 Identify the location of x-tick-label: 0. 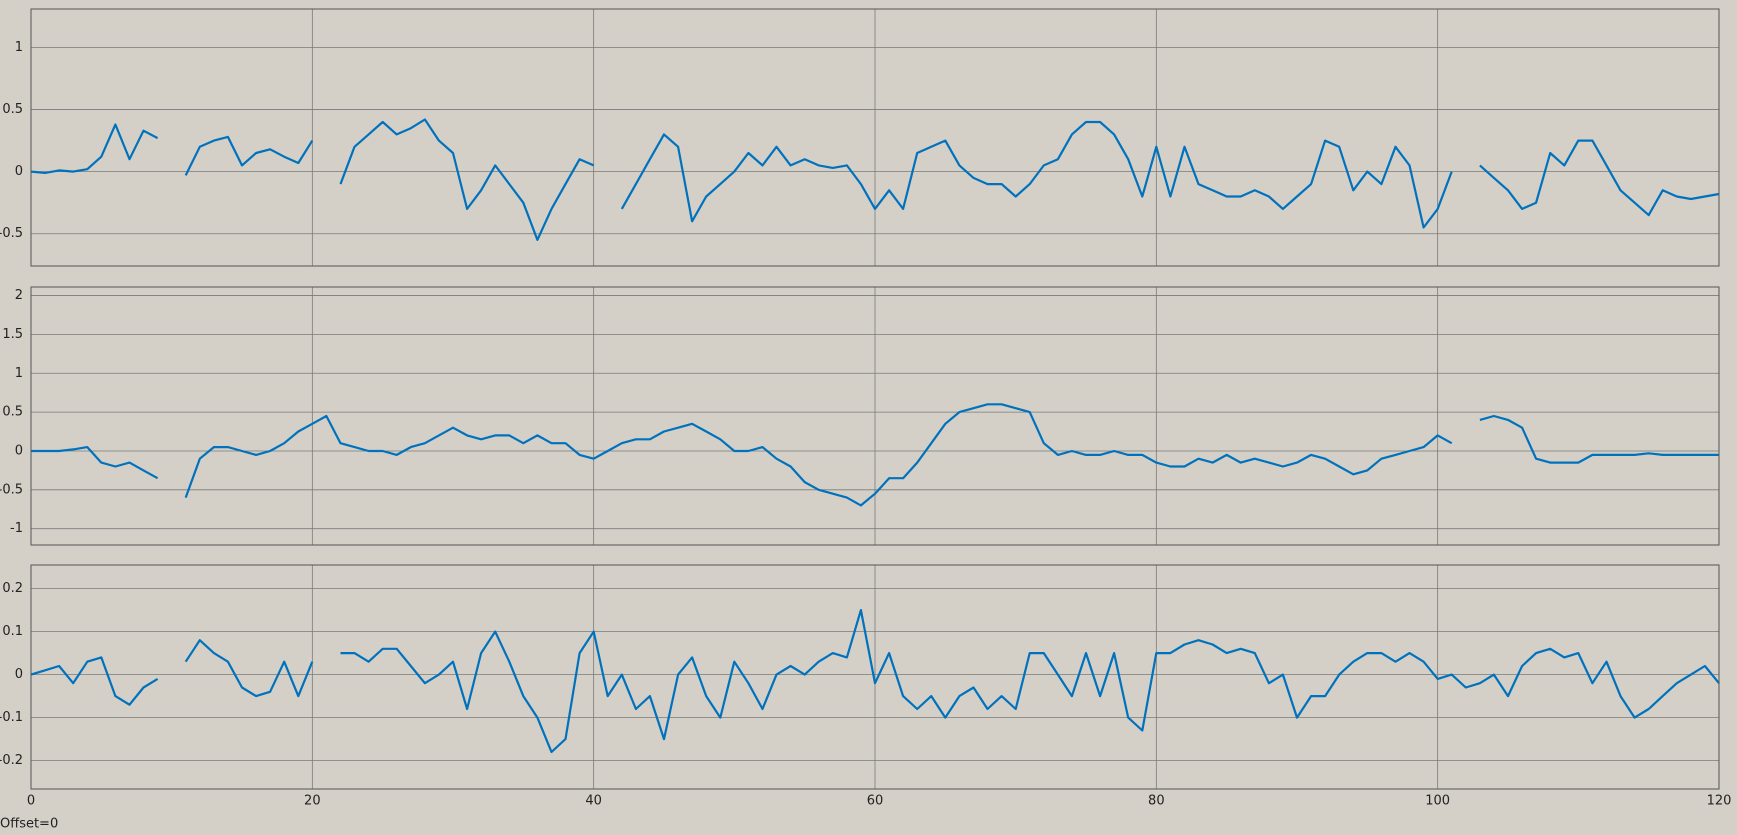
(31, 801).